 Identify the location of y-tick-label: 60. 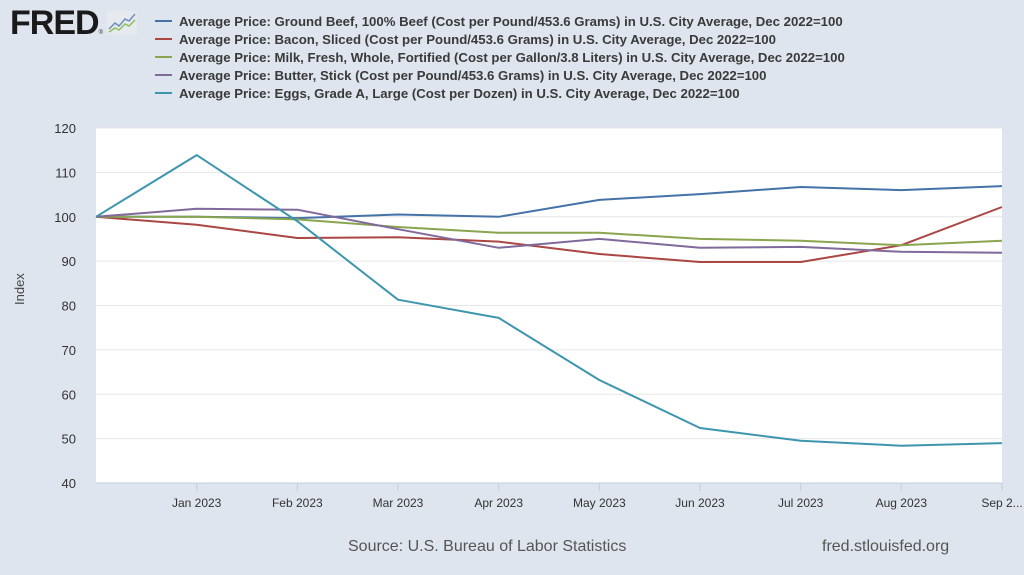
(69, 394).